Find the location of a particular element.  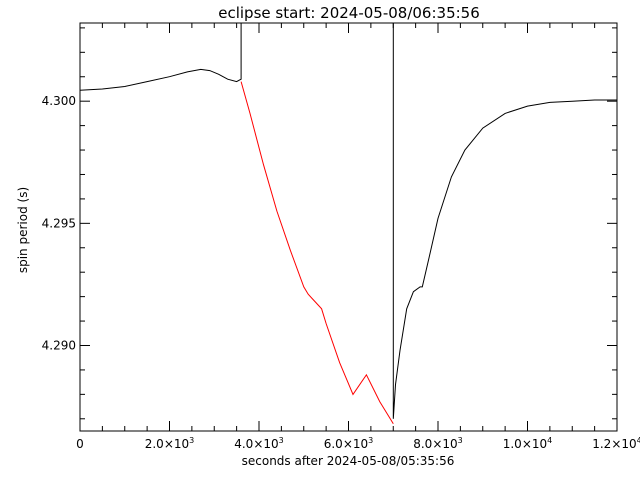

x-tick-mantissa: 2.0×10 is located at coordinates (167, 444).